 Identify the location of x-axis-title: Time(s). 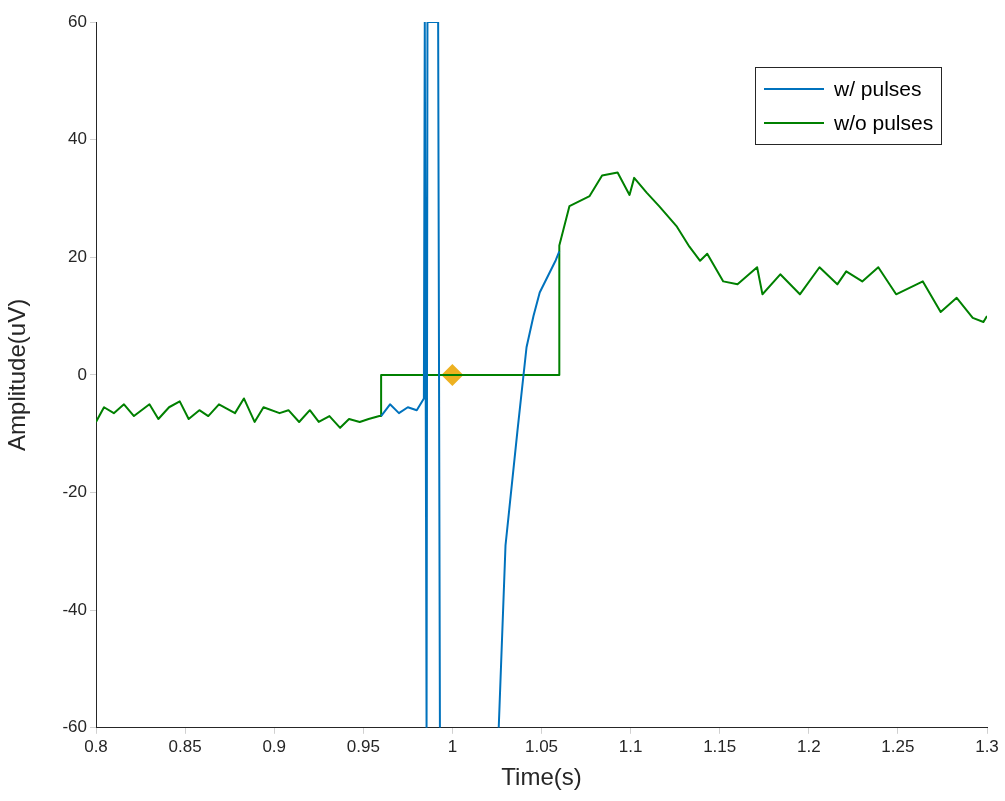
(541, 777).